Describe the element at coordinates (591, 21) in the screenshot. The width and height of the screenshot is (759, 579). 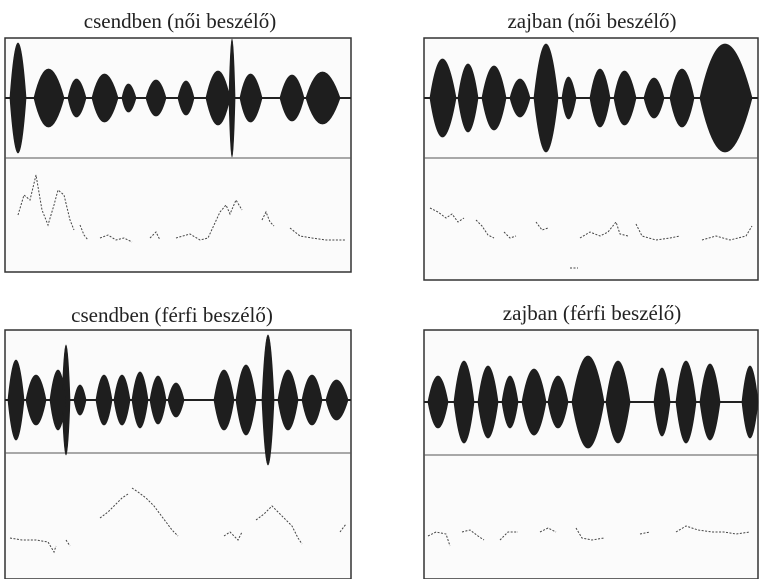
I see `panel-title: zajban (női beszélő)` at that location.